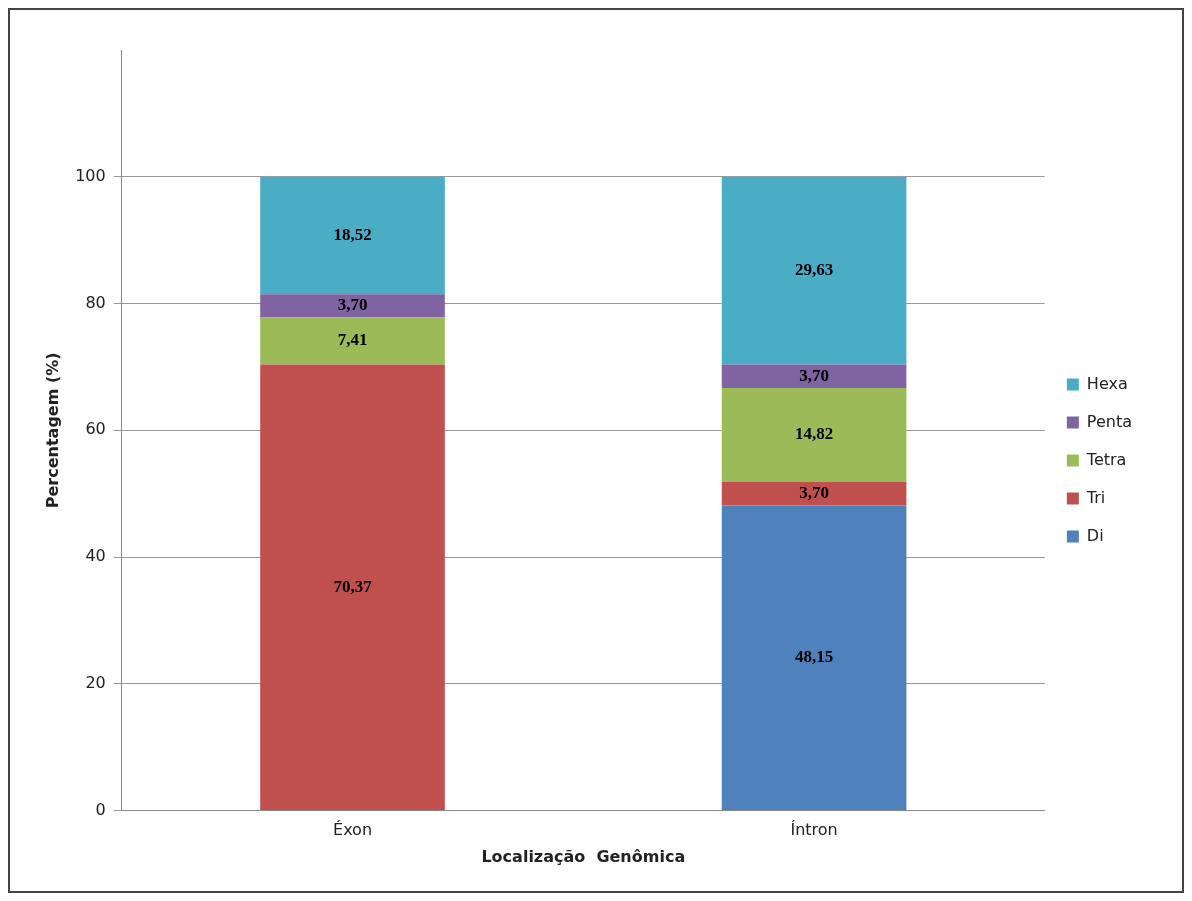 Image resolution: width=1192 pixels, height=901 pixels. I want to click on y-tick-label: 0, so click(100, 809).